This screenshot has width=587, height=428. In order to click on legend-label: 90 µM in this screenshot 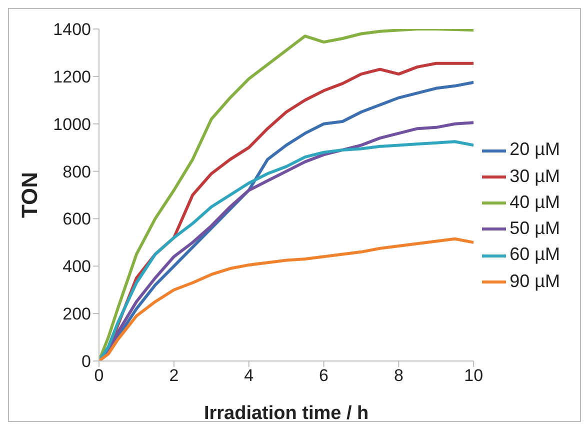, I will do `click(535, 280)`.